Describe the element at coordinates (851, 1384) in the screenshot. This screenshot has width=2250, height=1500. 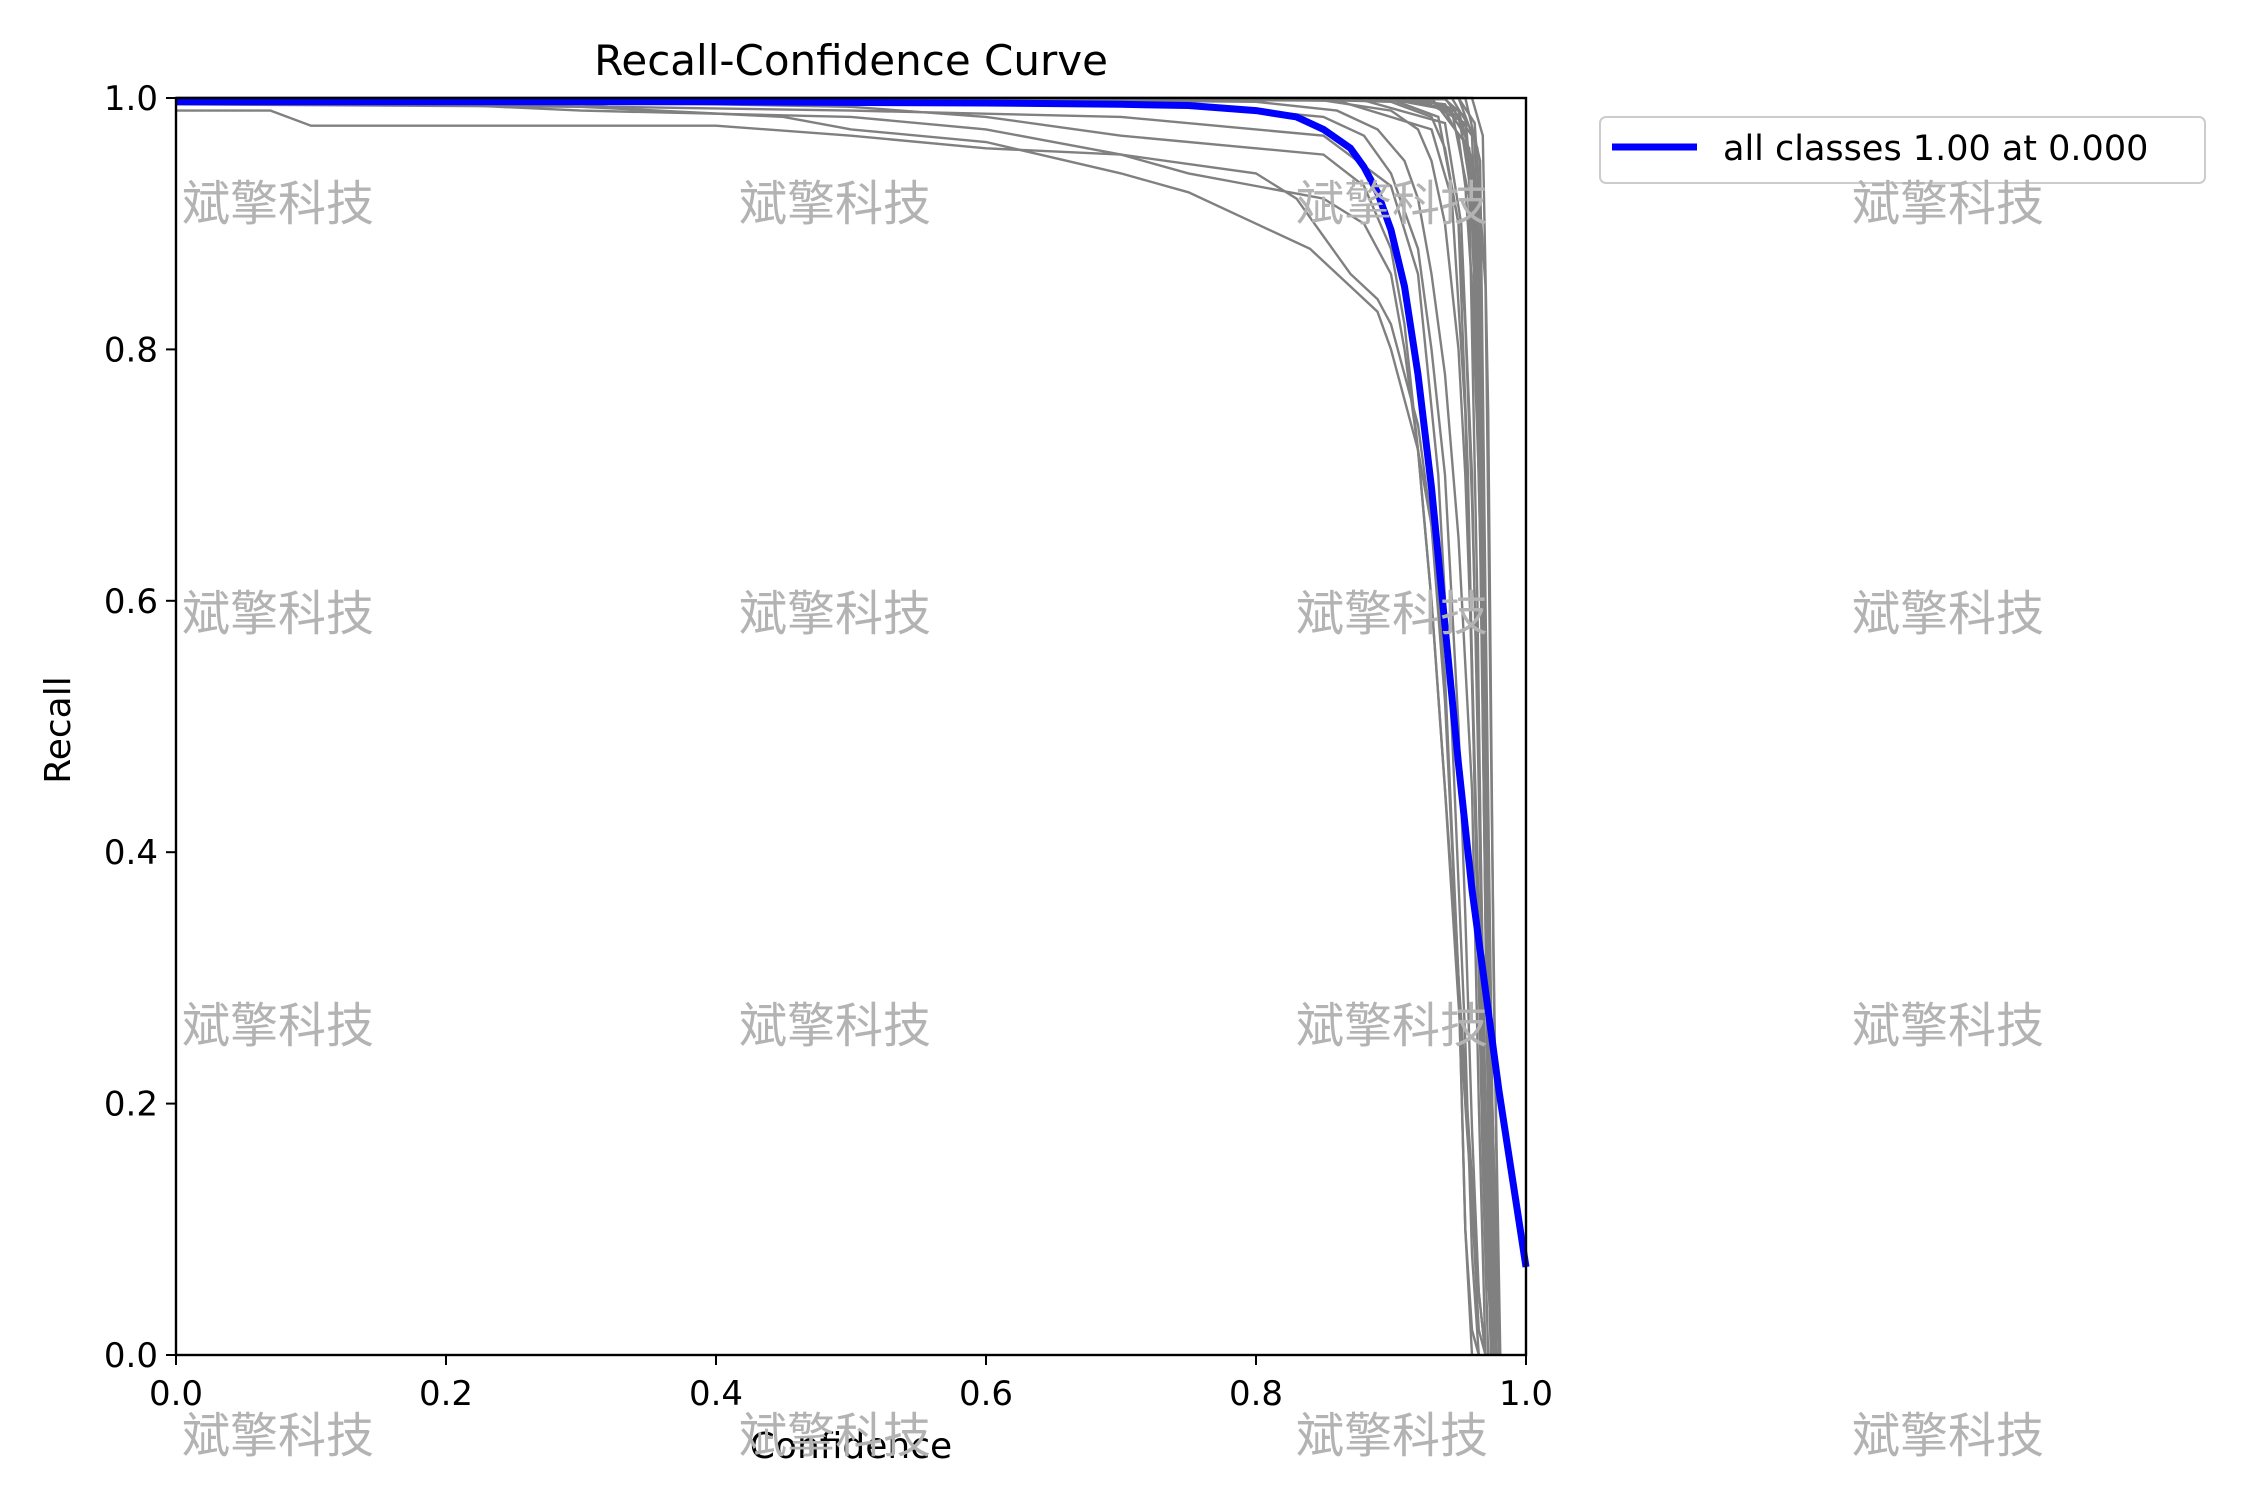
I see `x-axis-ticks: 0.0 0.2 0.4 0.6 0.8 1.0` at that location.